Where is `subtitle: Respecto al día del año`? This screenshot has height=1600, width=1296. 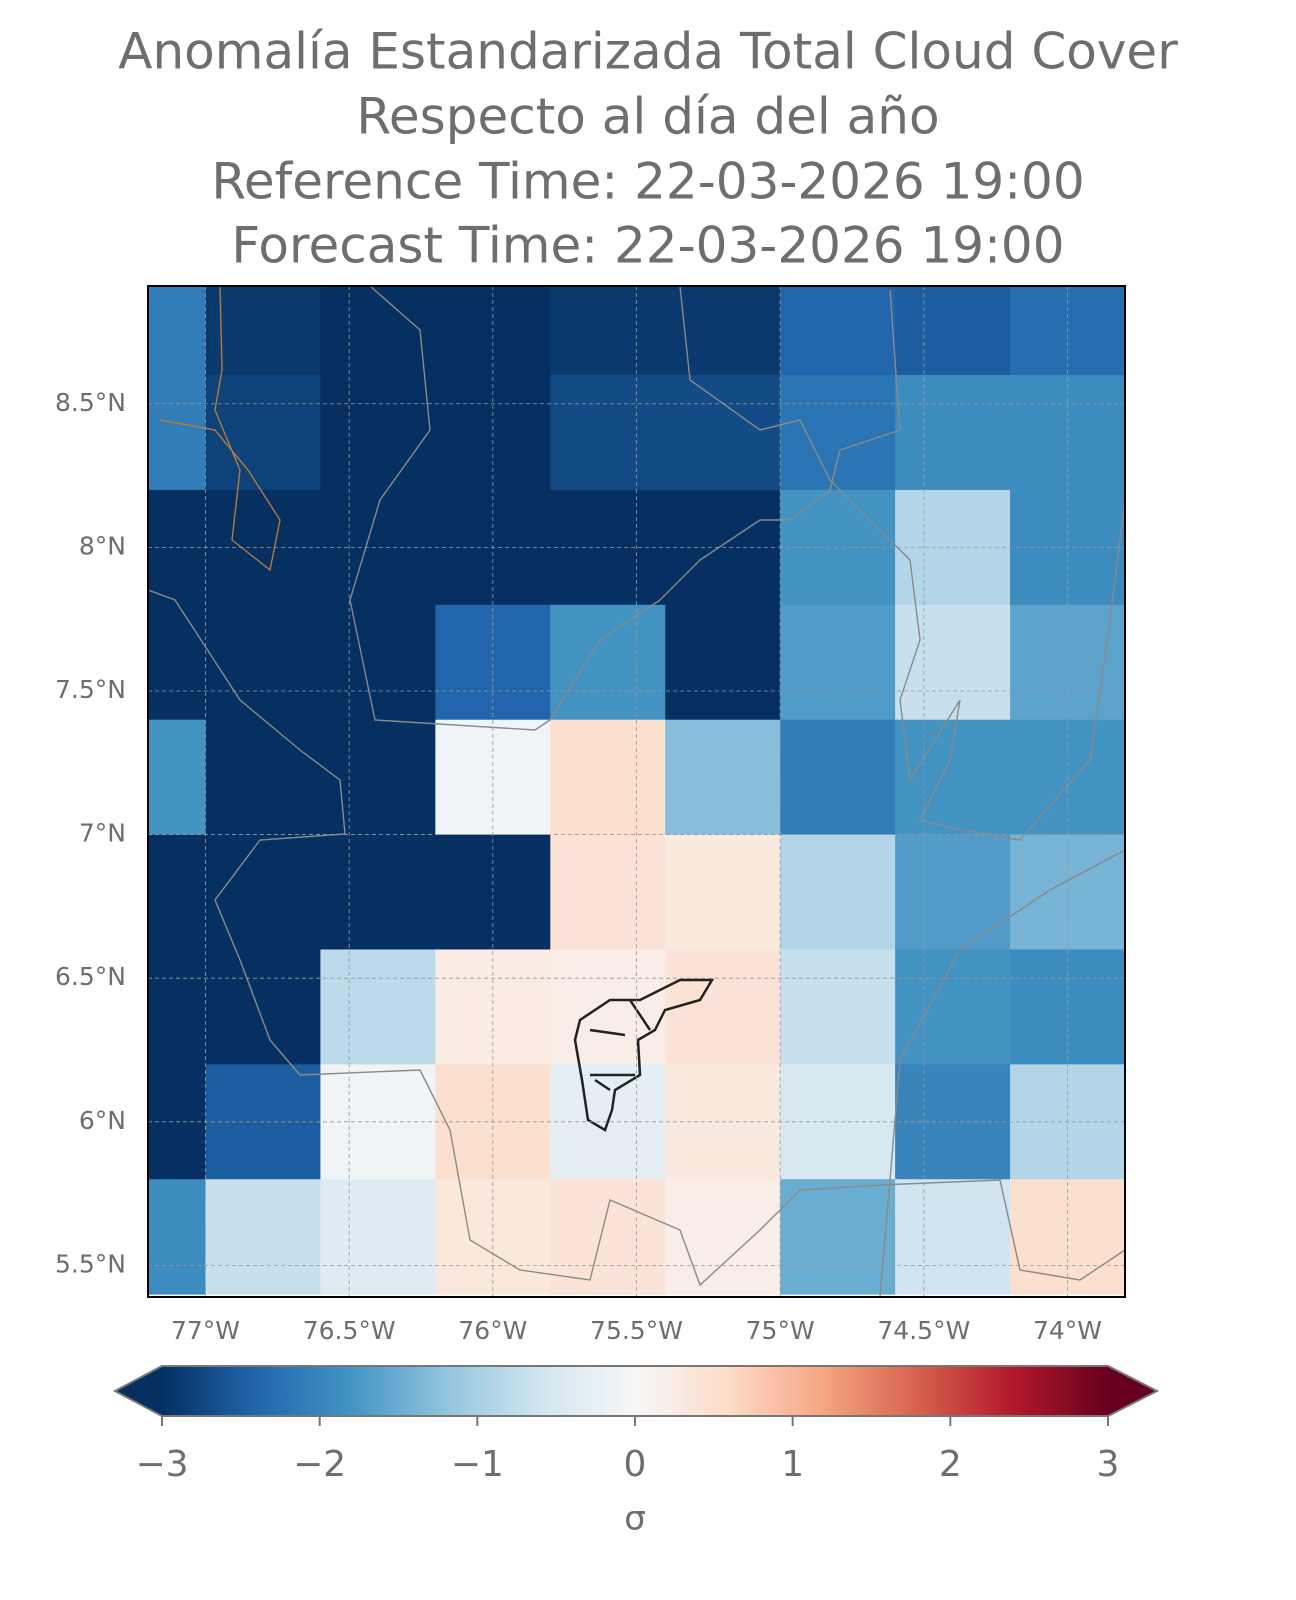
subtitle: Respecto al día del año is located at coordinates (647, 117).